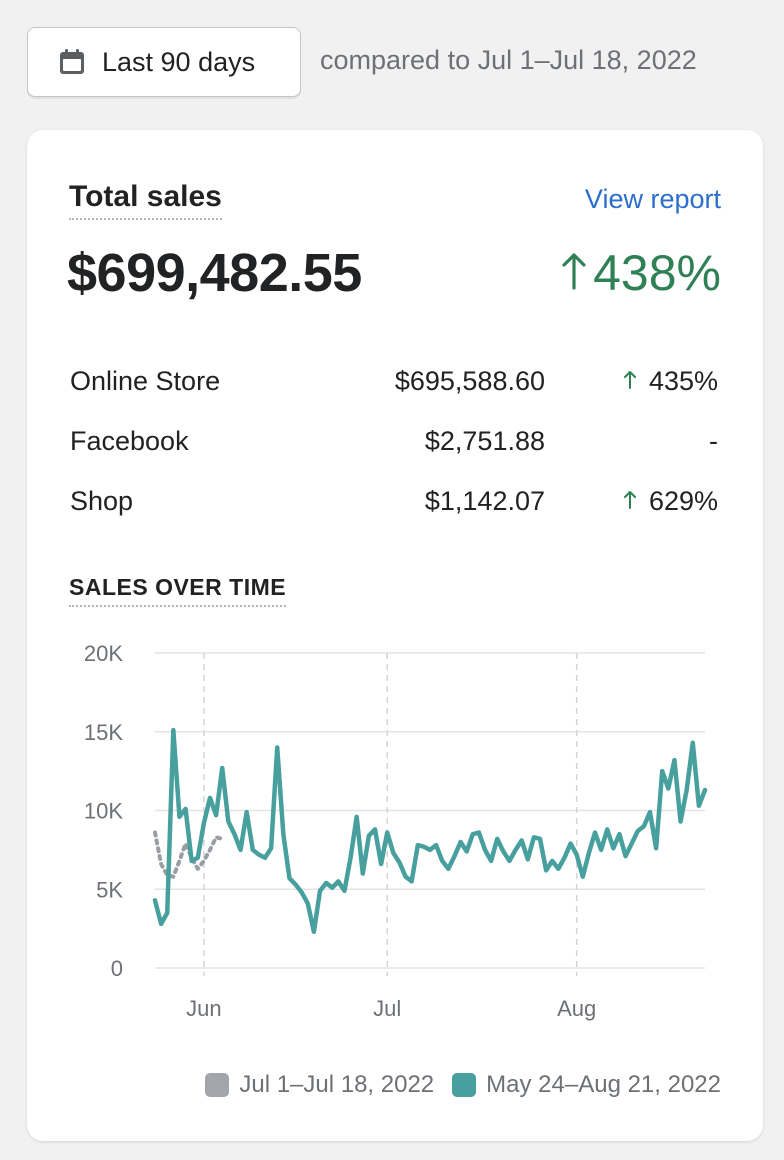 The image size is (784, 1160). I want to click on comparison-text: compared to Jul 1–Jul 18, 2022, so click(508, 60).